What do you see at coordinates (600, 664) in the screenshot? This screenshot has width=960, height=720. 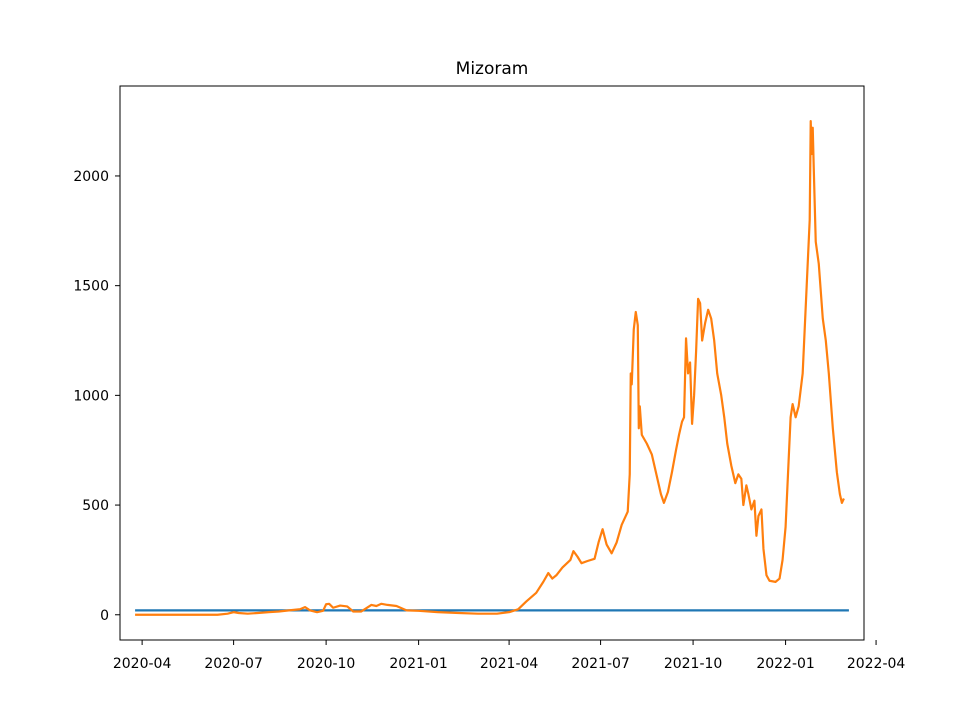 I see `x-tick-label: 2021-07` at bounding box center [600, 664].